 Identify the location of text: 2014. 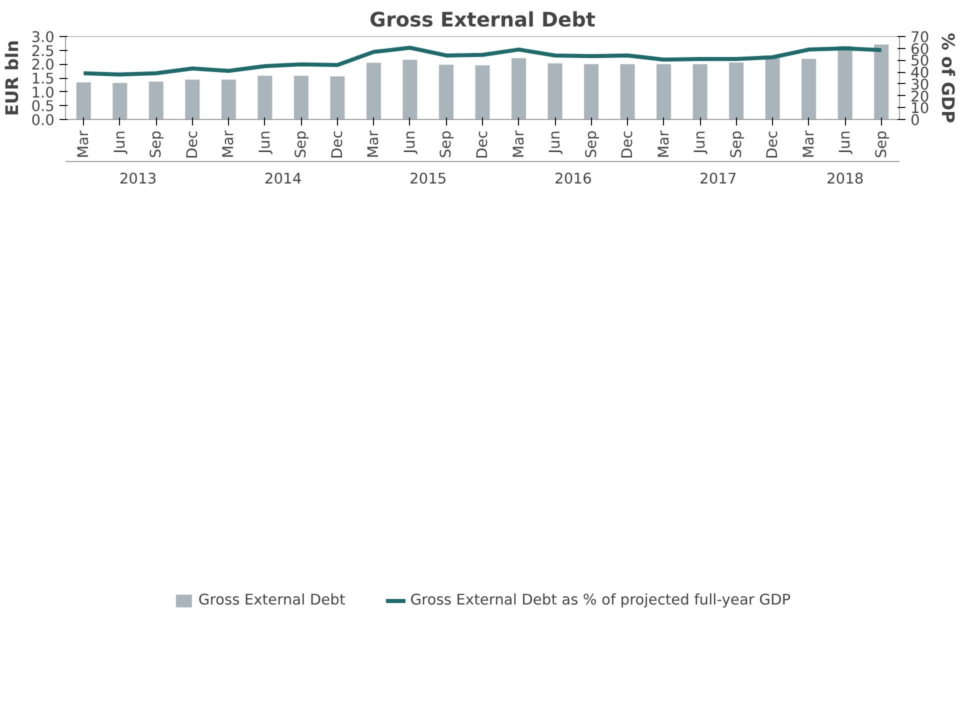
(283, 179).